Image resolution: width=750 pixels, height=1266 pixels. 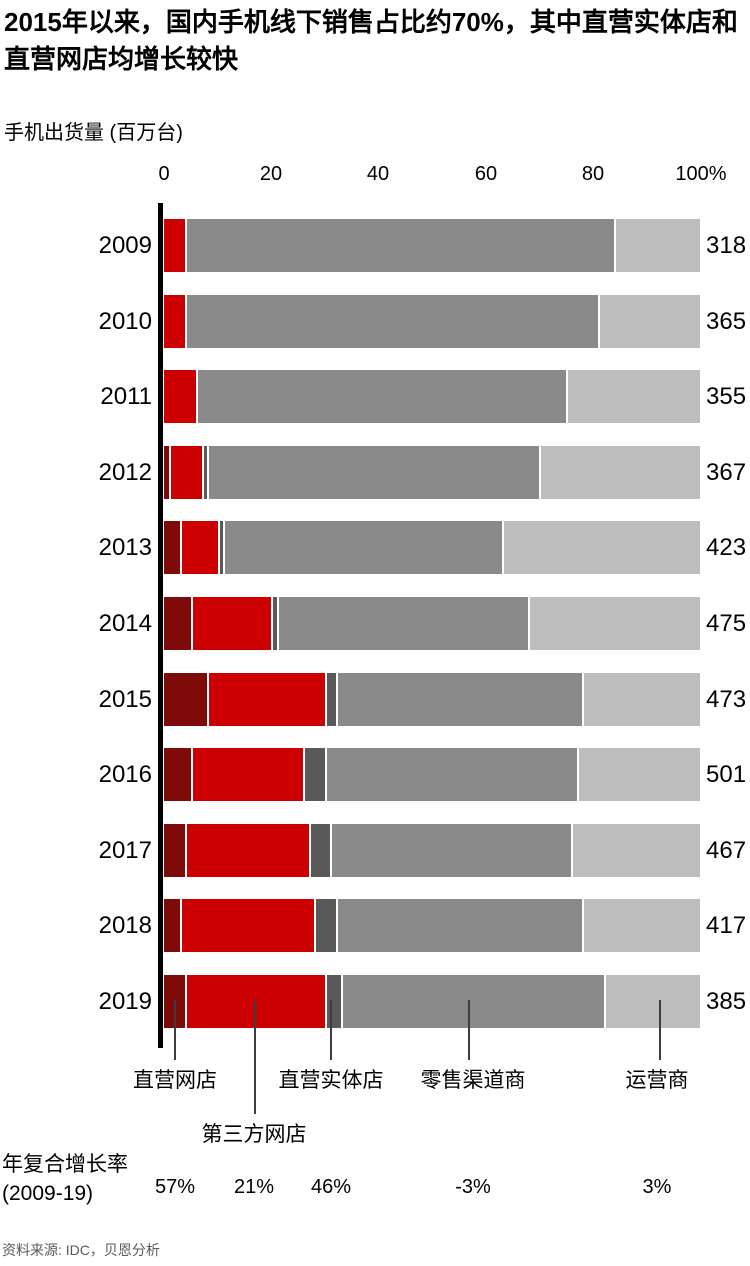 I want to click on total-label-2010: 365, so click(x=726, y=321).